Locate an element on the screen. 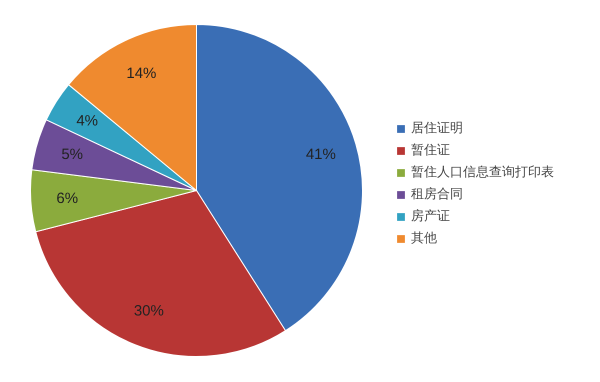 This screenshot has height=382, width=600. legend-label: 房产证 is located at coordinates (430, 216).